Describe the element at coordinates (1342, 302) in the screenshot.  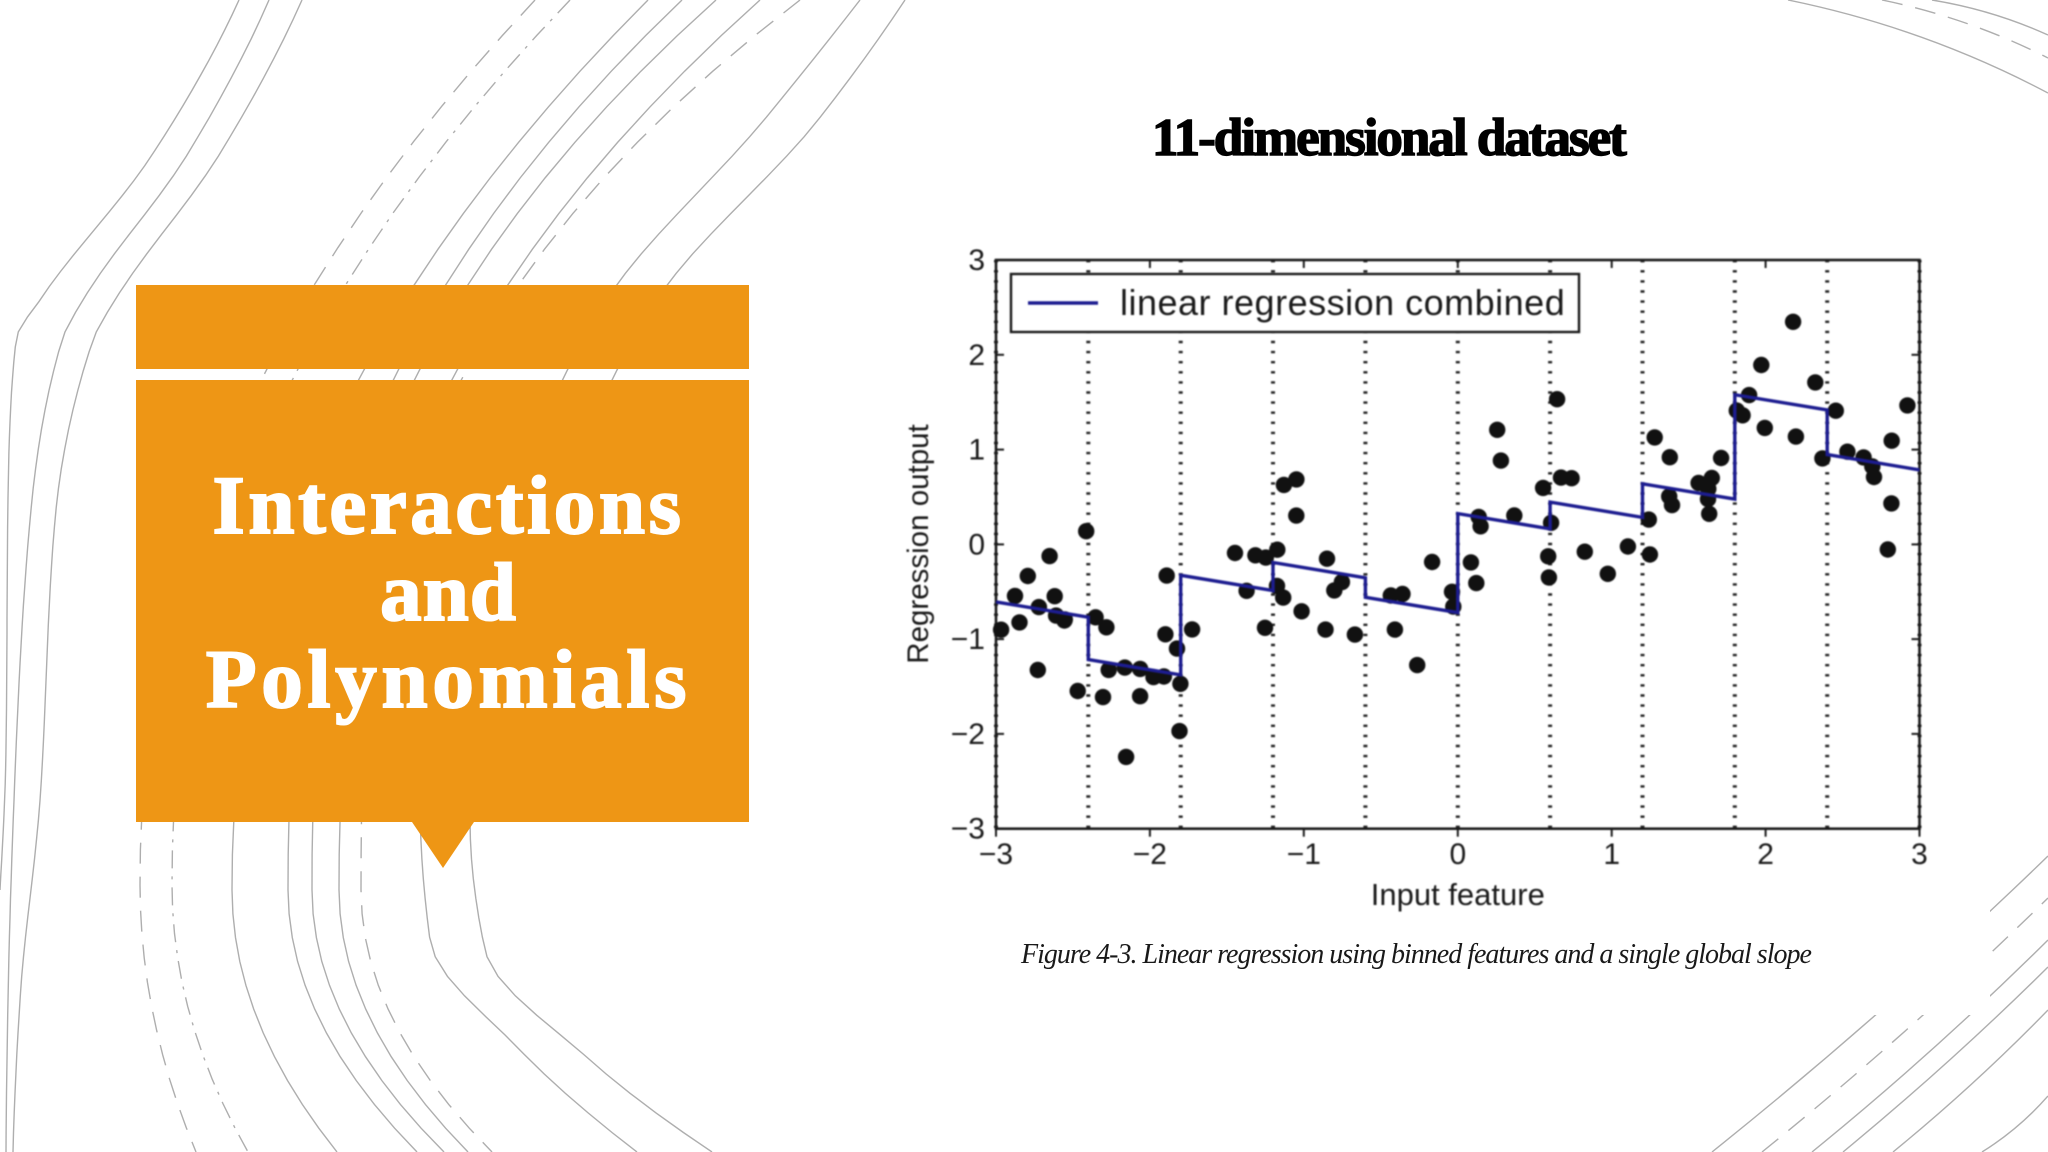
I see `svg-text: linear regression combined` at that location.